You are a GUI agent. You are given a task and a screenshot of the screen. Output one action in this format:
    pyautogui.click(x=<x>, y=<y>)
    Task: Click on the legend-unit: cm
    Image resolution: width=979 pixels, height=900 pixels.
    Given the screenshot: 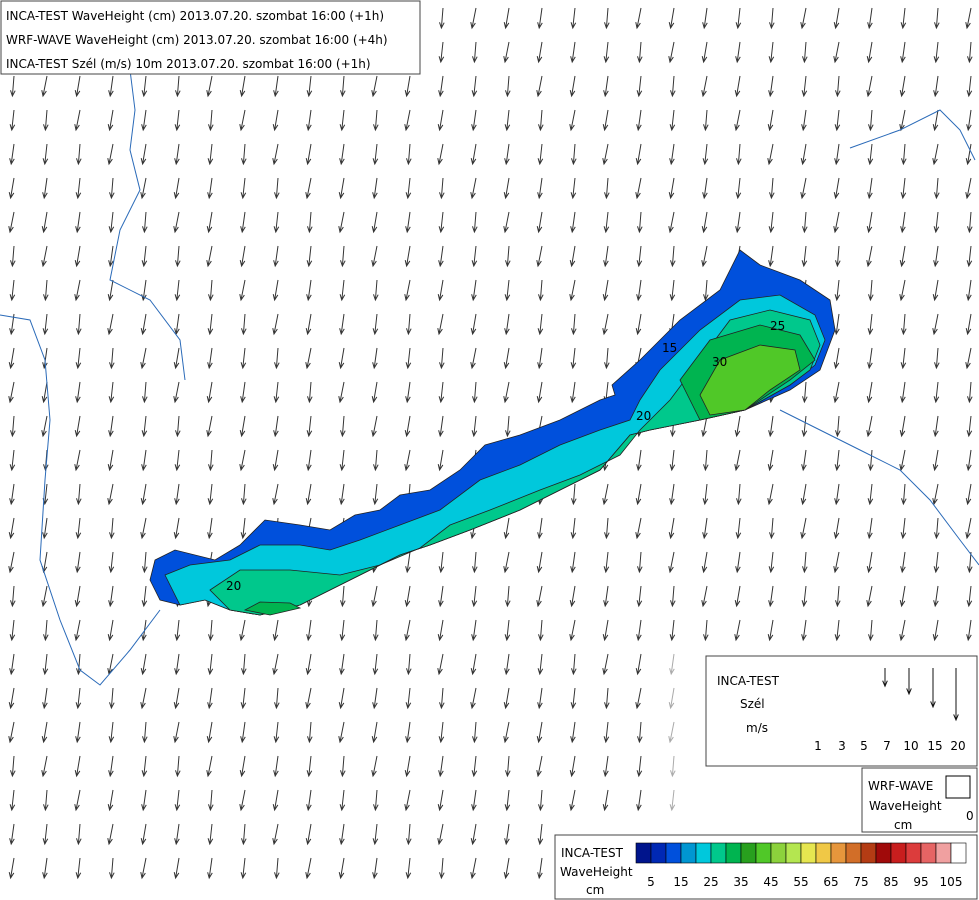 What is the action you would take?
    pyautogui.click(x=595, y=890)
    